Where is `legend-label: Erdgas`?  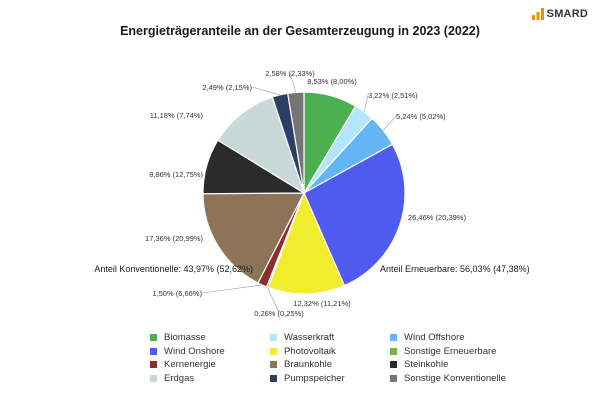
legend-label: Erdgas is located at coordinates (179, 378).